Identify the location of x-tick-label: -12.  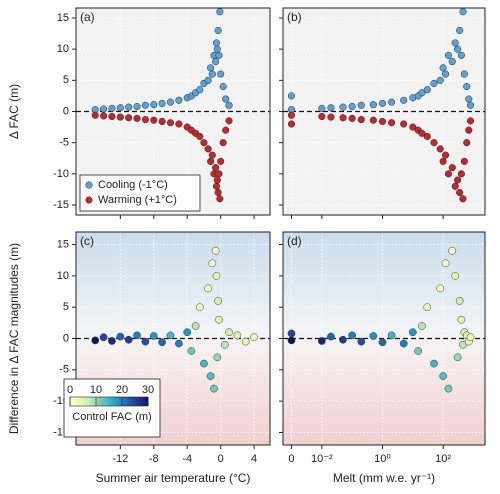
(120, 459).